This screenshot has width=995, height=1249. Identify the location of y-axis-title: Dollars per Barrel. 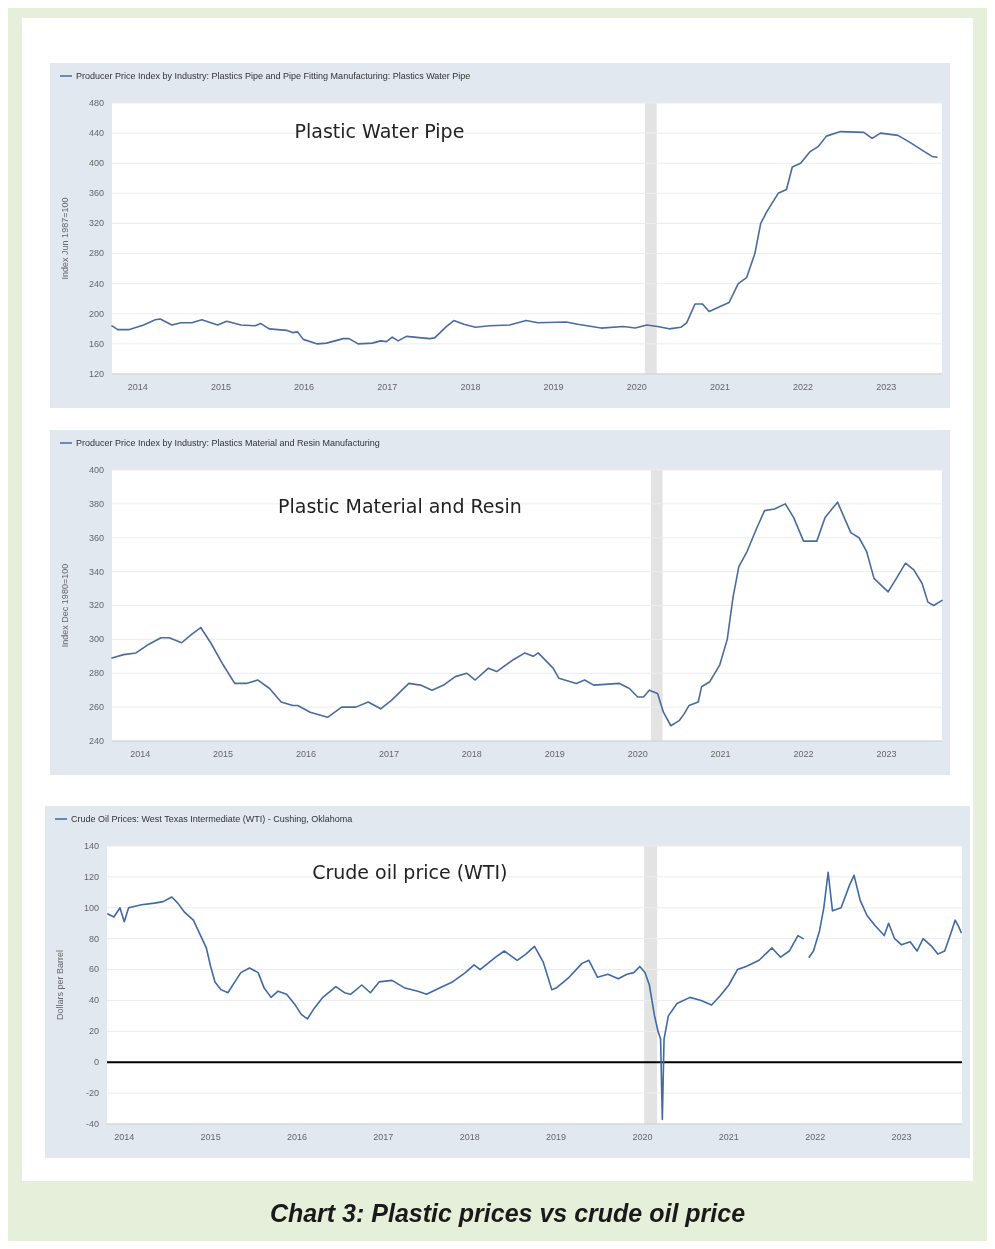
(60, 985).